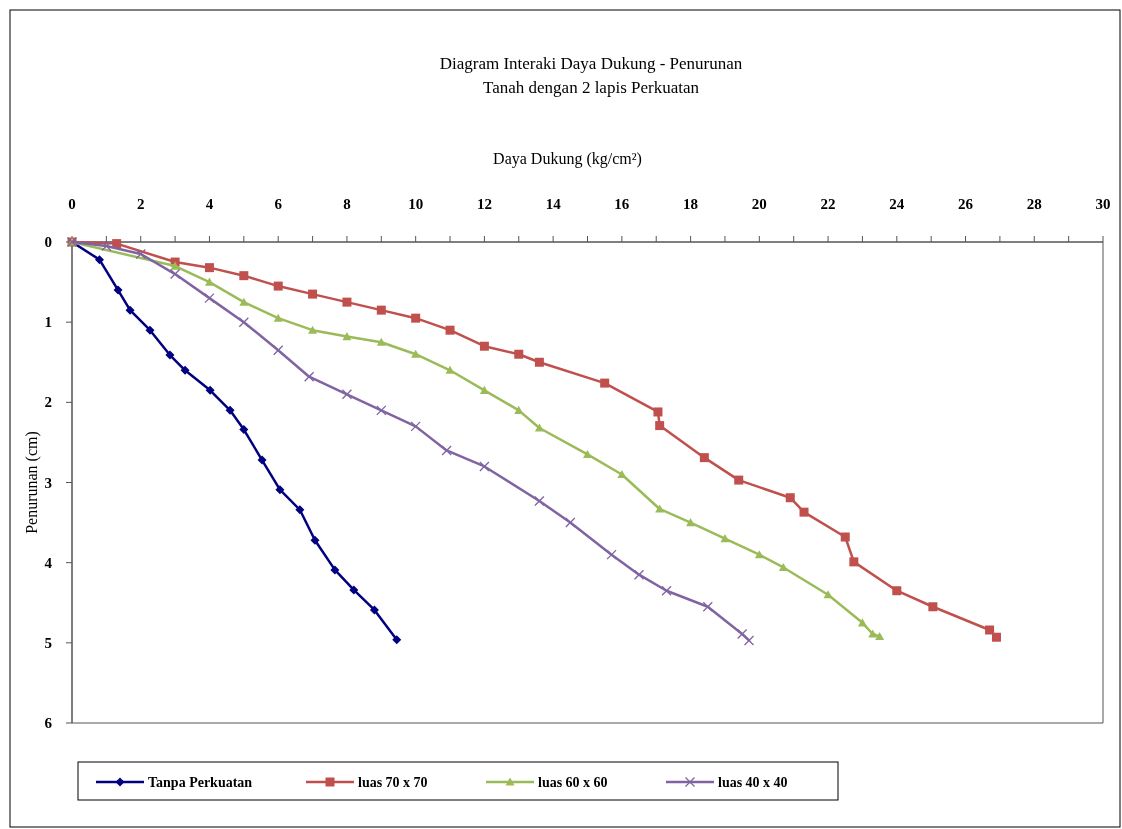 The height and width of the screenshot is (829, 1122). Describe the element at coordinates (209, 204) in the screenshot. I see `x-tick-label: 4` at that location.